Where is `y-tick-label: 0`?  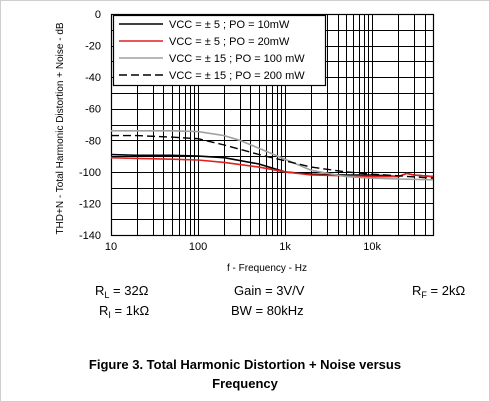 y-tick-label: 0 is located at coordinates (98, 15).